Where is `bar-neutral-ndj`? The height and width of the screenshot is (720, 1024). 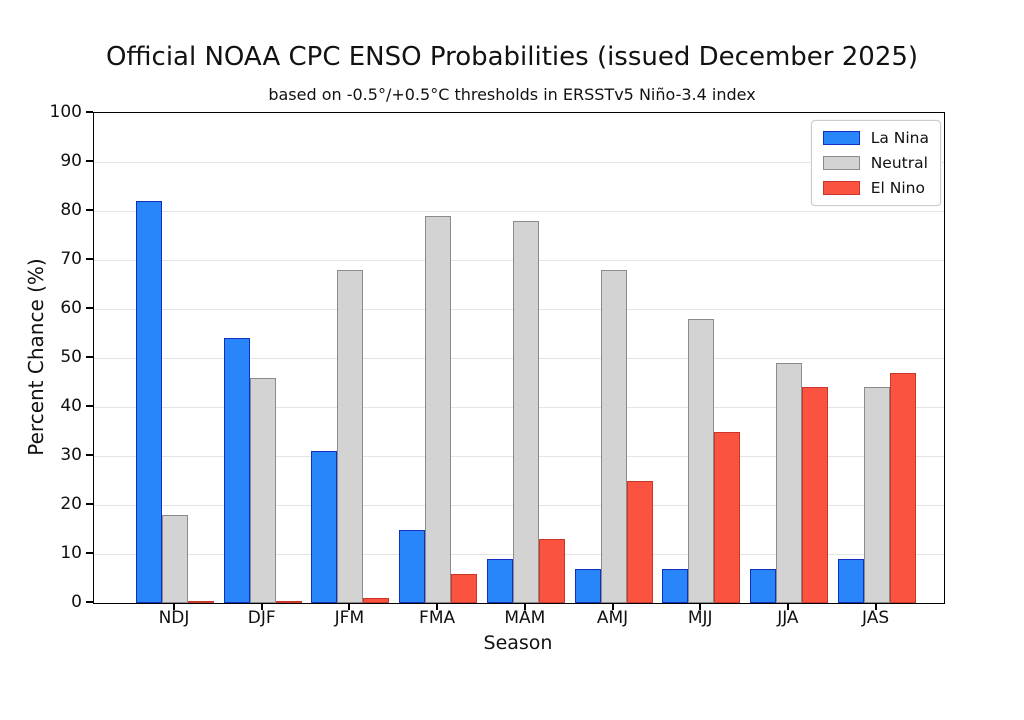
bar-neutral-ndj is located at coordinates (175, 558).